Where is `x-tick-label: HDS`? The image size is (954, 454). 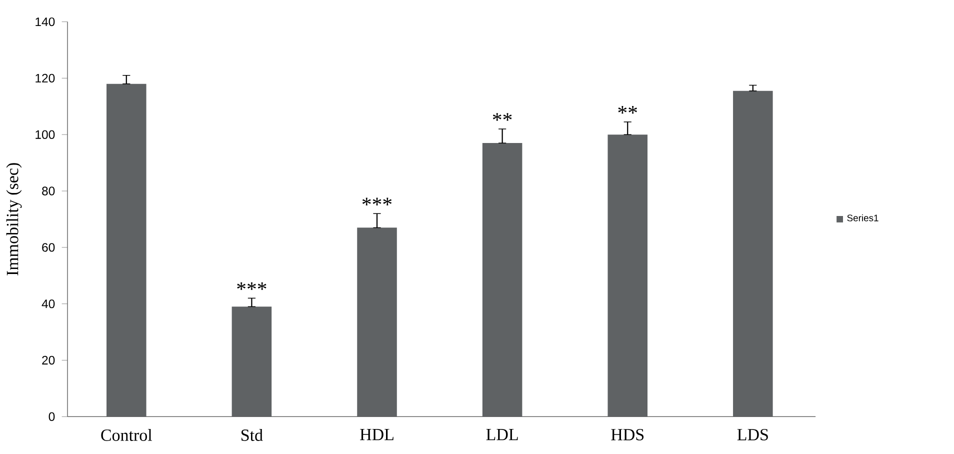 x-tick-label: HDS is located at coordinates (627, 435).